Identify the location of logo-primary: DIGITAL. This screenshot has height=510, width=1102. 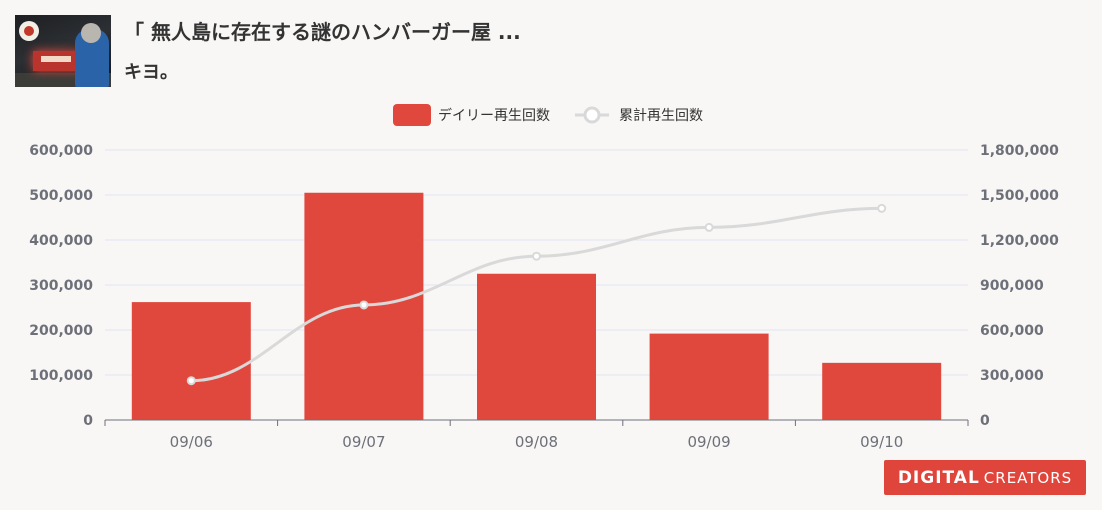
(938, 477).